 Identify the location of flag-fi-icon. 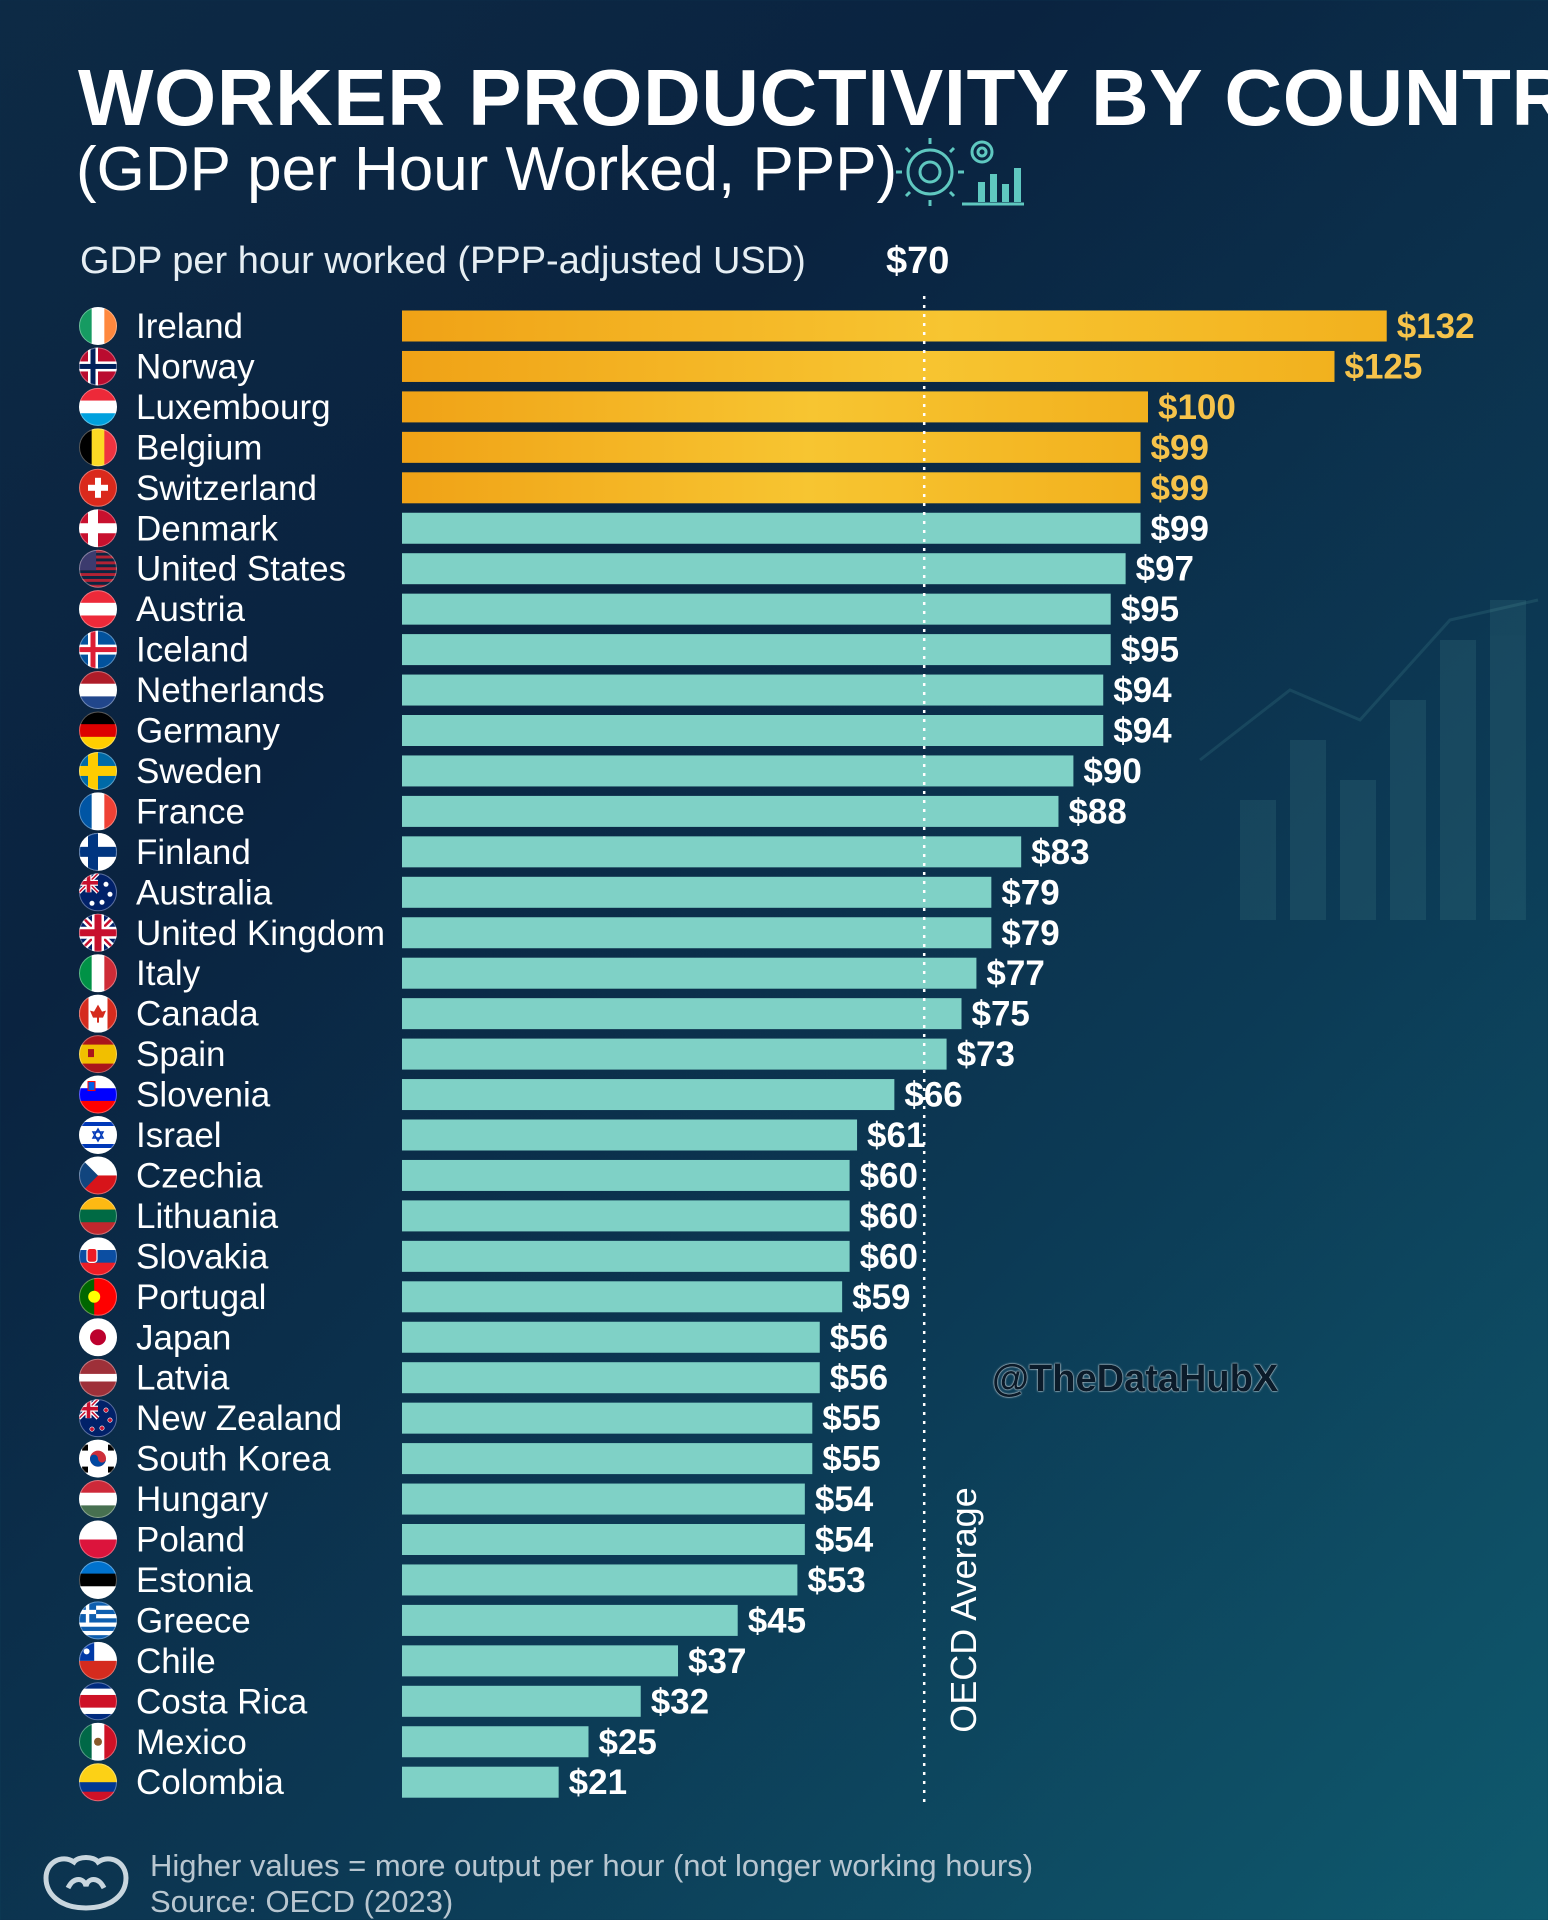
(98, 851).